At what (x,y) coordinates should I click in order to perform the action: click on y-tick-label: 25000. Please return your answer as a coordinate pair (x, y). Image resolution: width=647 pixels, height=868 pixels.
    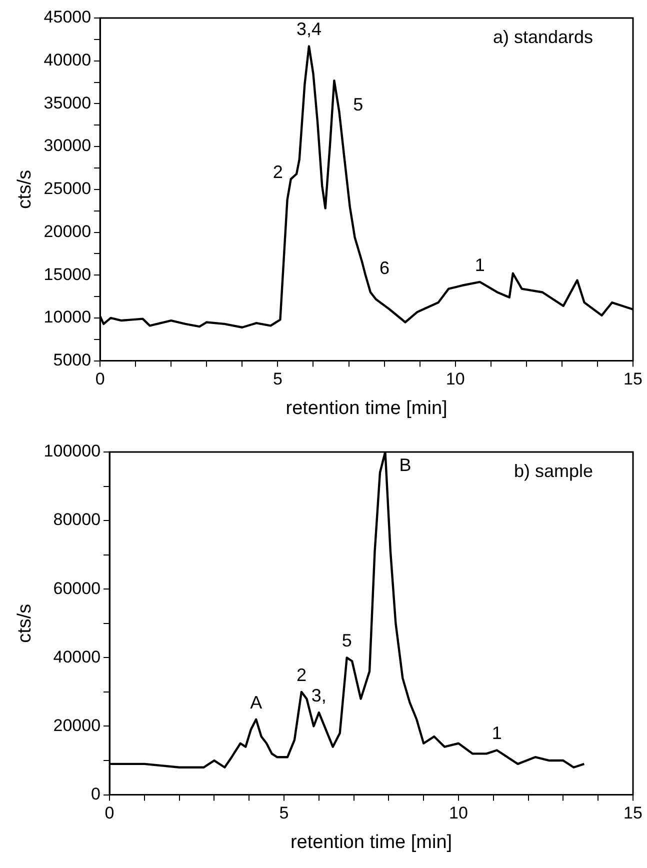
    Looking at the image, I should click on (68, 188).